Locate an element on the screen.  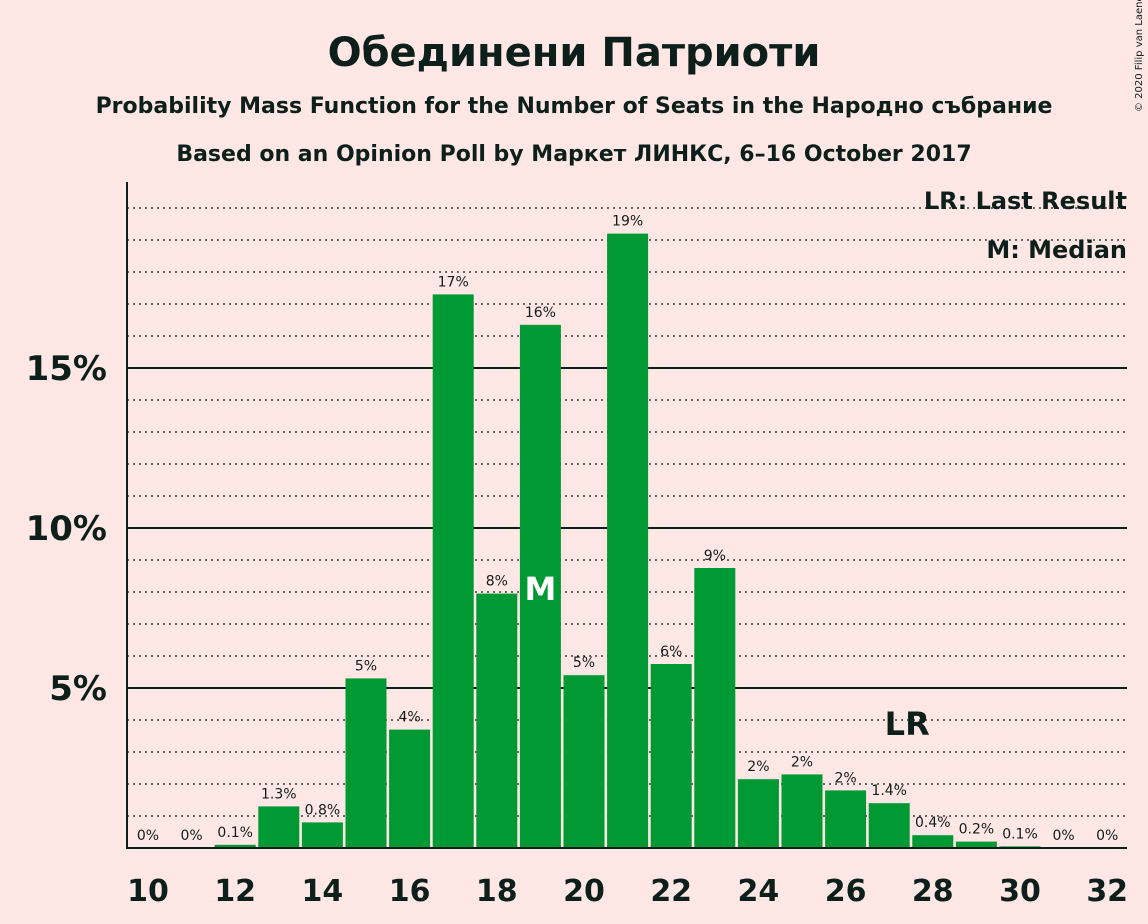
chart-title: Обединени Патриоти is located at coordinates (574, 53).